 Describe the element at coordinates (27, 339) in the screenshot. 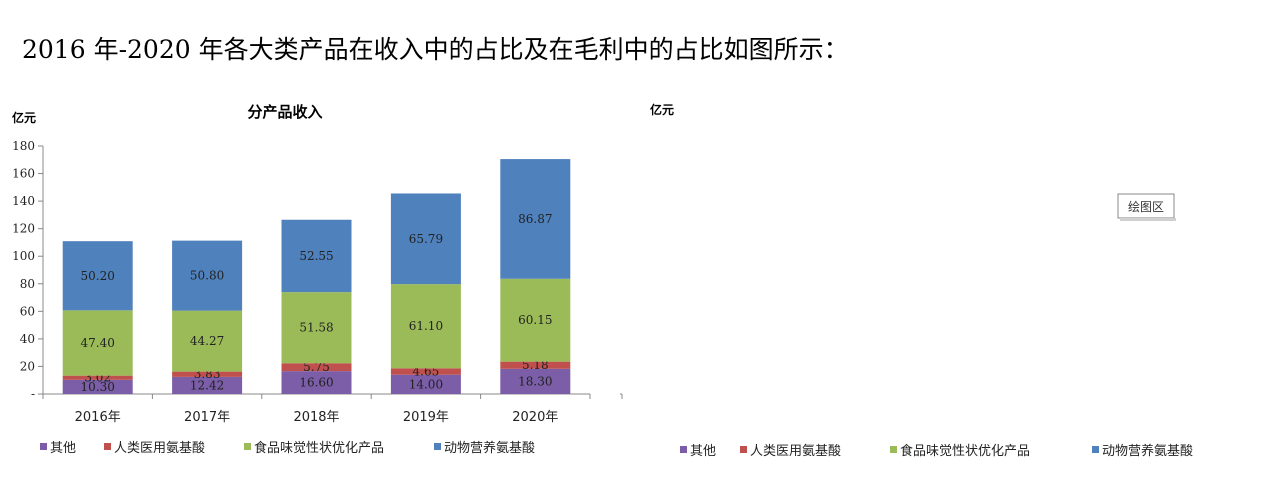

I see `y-tick-label: 40` at that location.